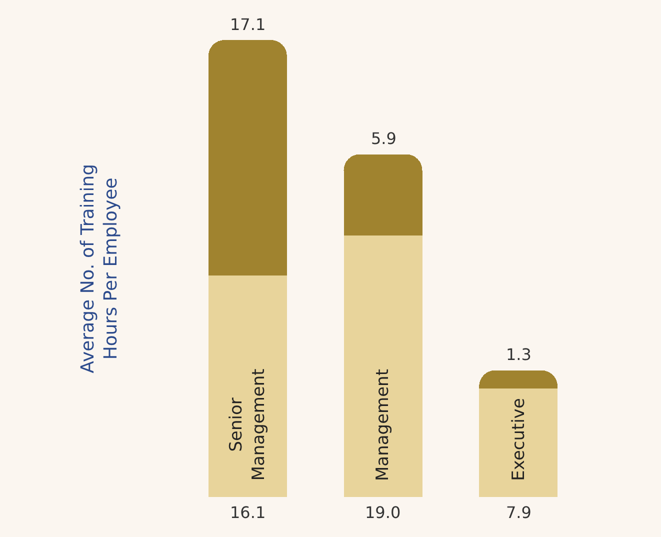 Image resolution: width=661 pixels, height=537 pixels. Describe the element at coordinates (519, 354) in the screenshot. I see `data-label: 1.3` at that location.